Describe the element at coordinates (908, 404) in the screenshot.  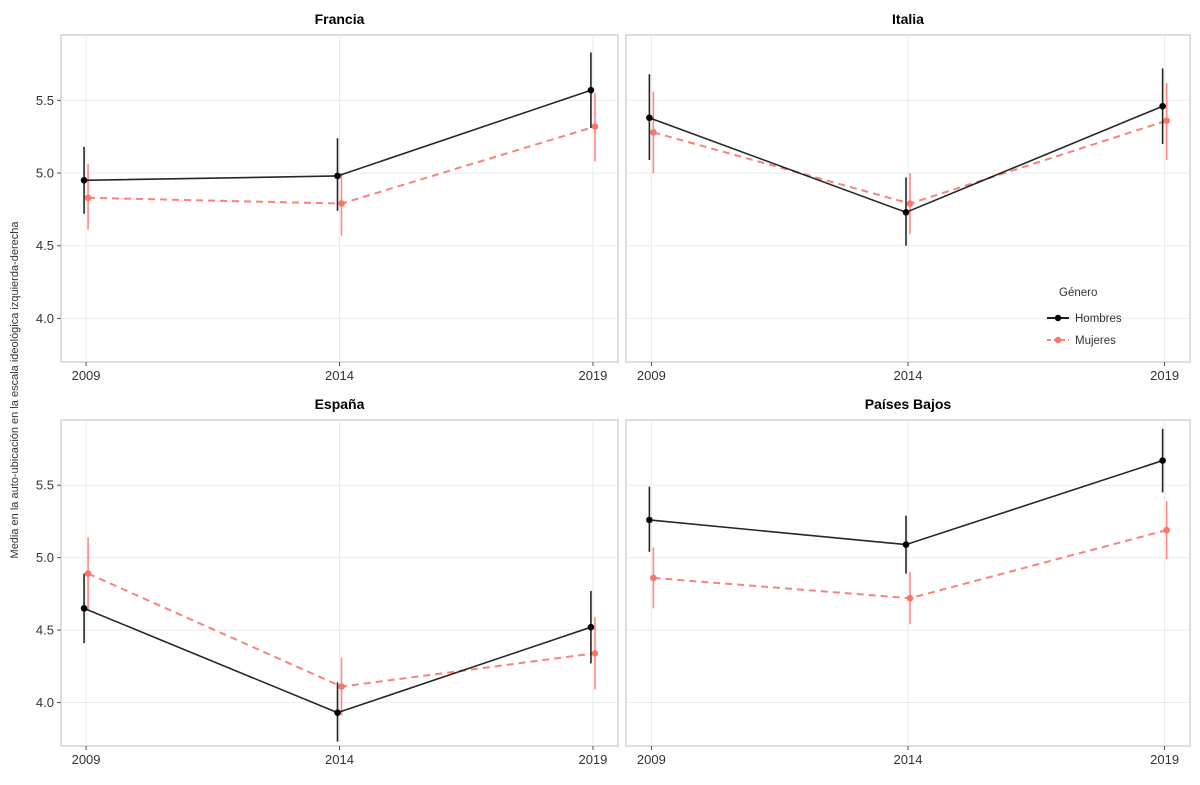
I see `panel-title: Países Bajos` at that location.